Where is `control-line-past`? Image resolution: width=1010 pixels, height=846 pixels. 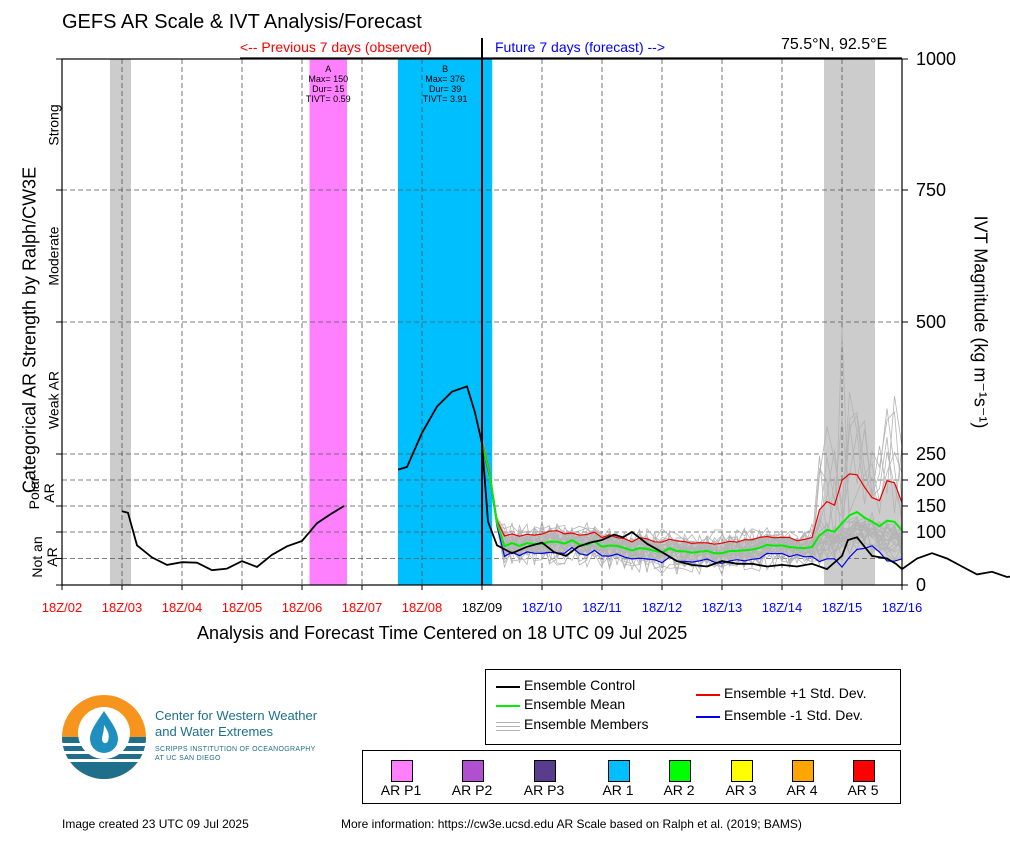
control-line-past is located at coordinates (233, 538).